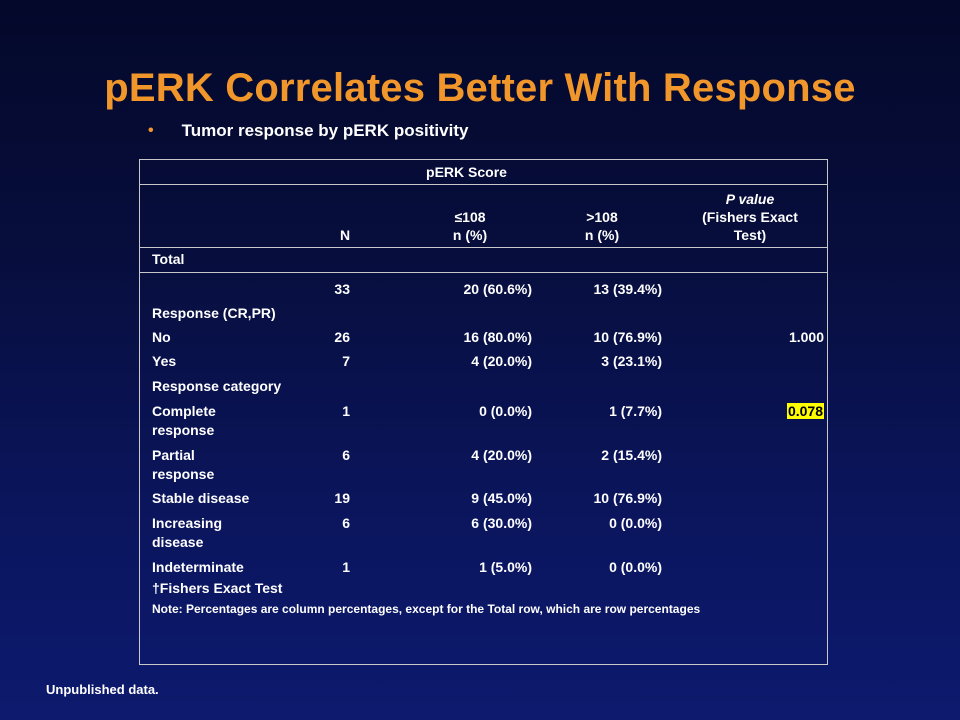 Image resolution: width=960 pixels, height=720 pixels. Describe the element at coordinates (183, 464) in the screenshot. I see `row-label: Partial response` at that location.